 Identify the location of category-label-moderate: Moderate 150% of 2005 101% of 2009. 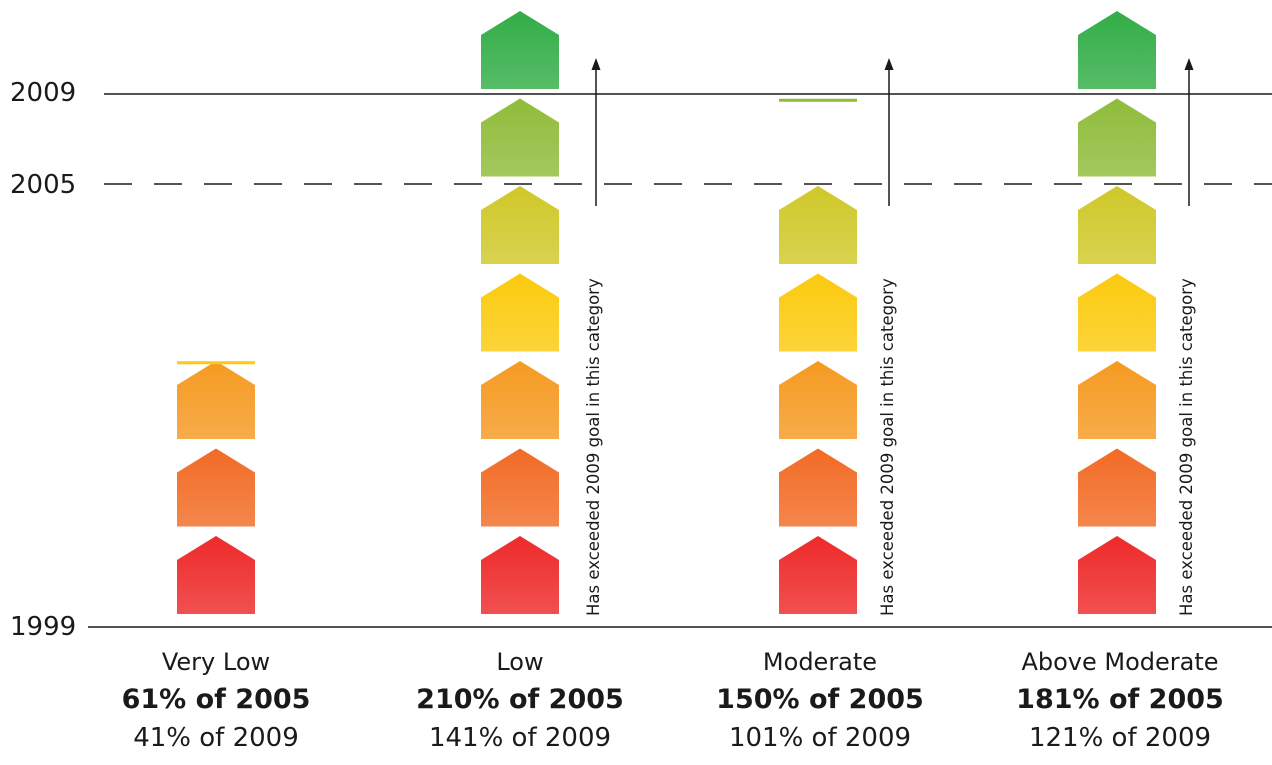
(820, 701).